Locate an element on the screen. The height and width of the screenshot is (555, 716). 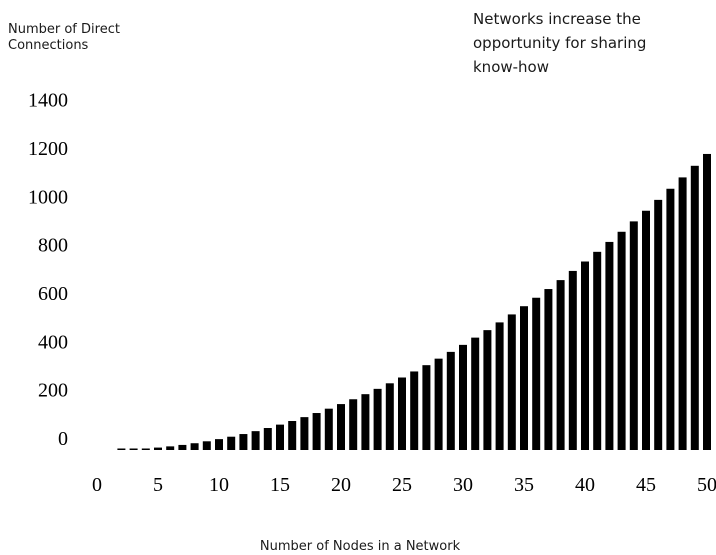
x-tick-label: 50 is located at coordinates (706, 485).